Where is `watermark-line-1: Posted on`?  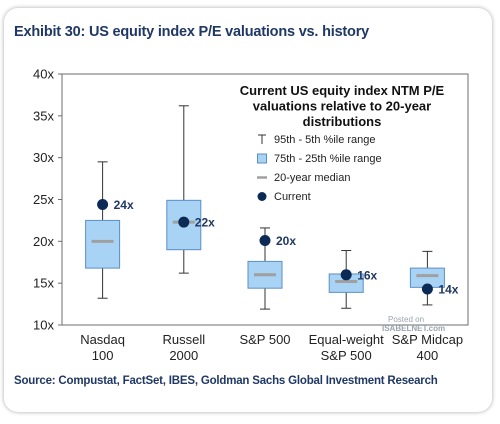
watermark-line-1: Posted on is located at coordinates (406, 319).